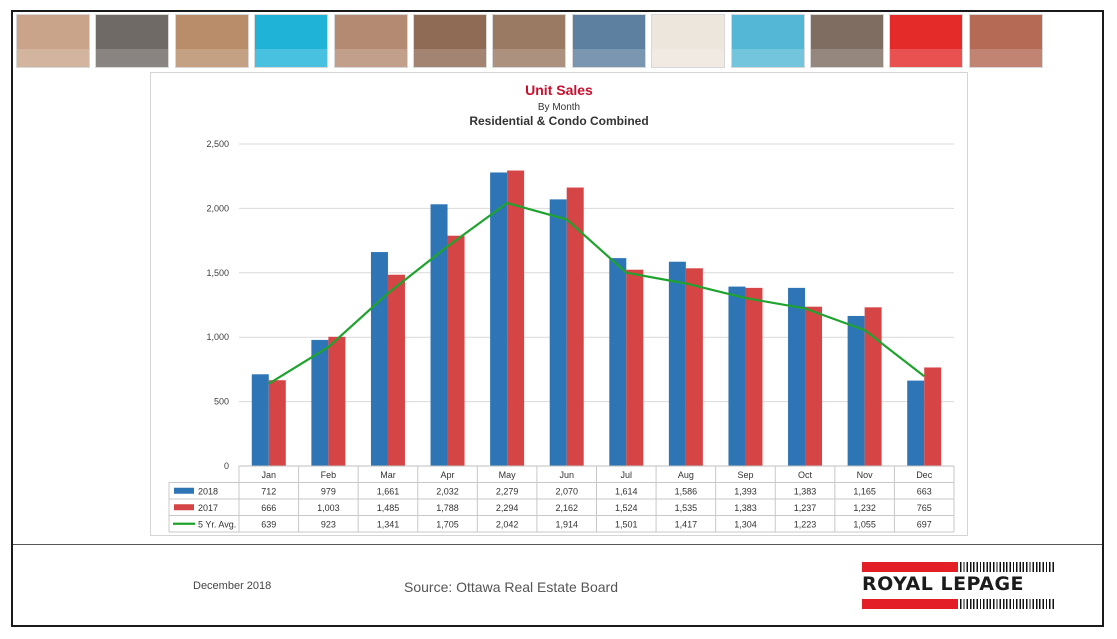  What do you see at coordinates (1007, 567) in the screenshot?
I see `logo-ticks-top` at bounding box center [1007, 567].